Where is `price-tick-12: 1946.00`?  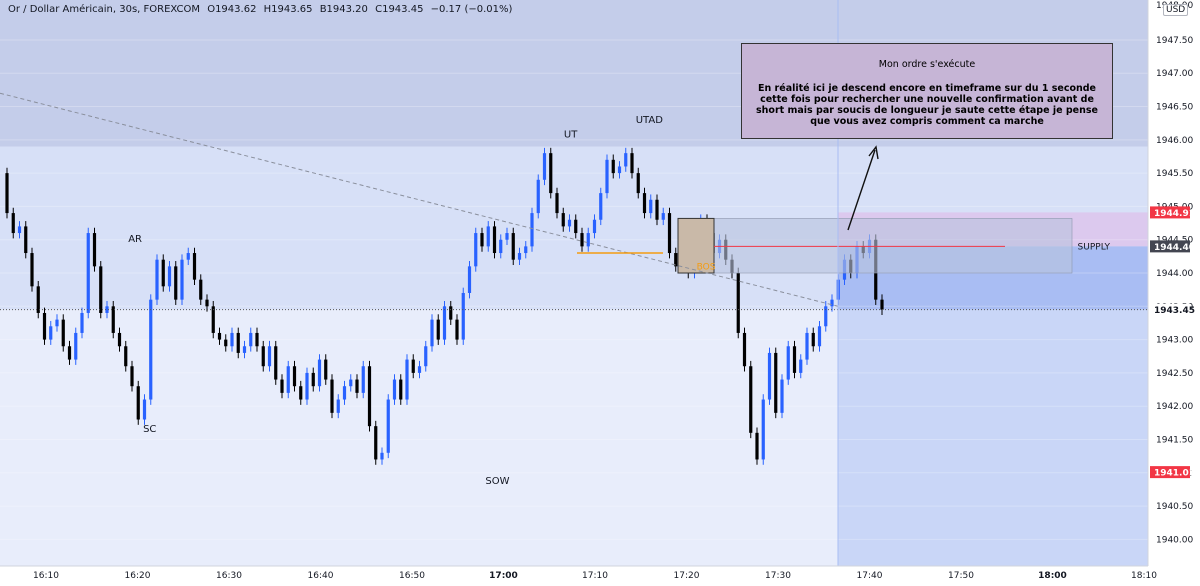
price-tick-12: 1946.00 is located at coordinates (1174, 141).